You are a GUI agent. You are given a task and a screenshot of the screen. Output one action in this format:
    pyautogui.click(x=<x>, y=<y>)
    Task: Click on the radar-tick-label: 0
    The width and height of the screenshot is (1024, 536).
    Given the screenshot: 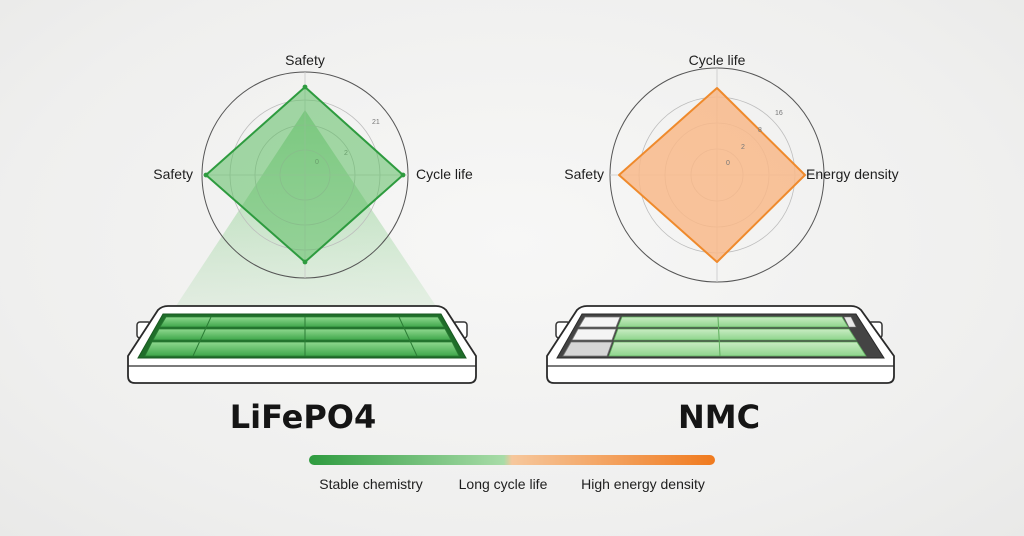 What is the action you would take?
    pyautogui.click(x=728, y=163)
    